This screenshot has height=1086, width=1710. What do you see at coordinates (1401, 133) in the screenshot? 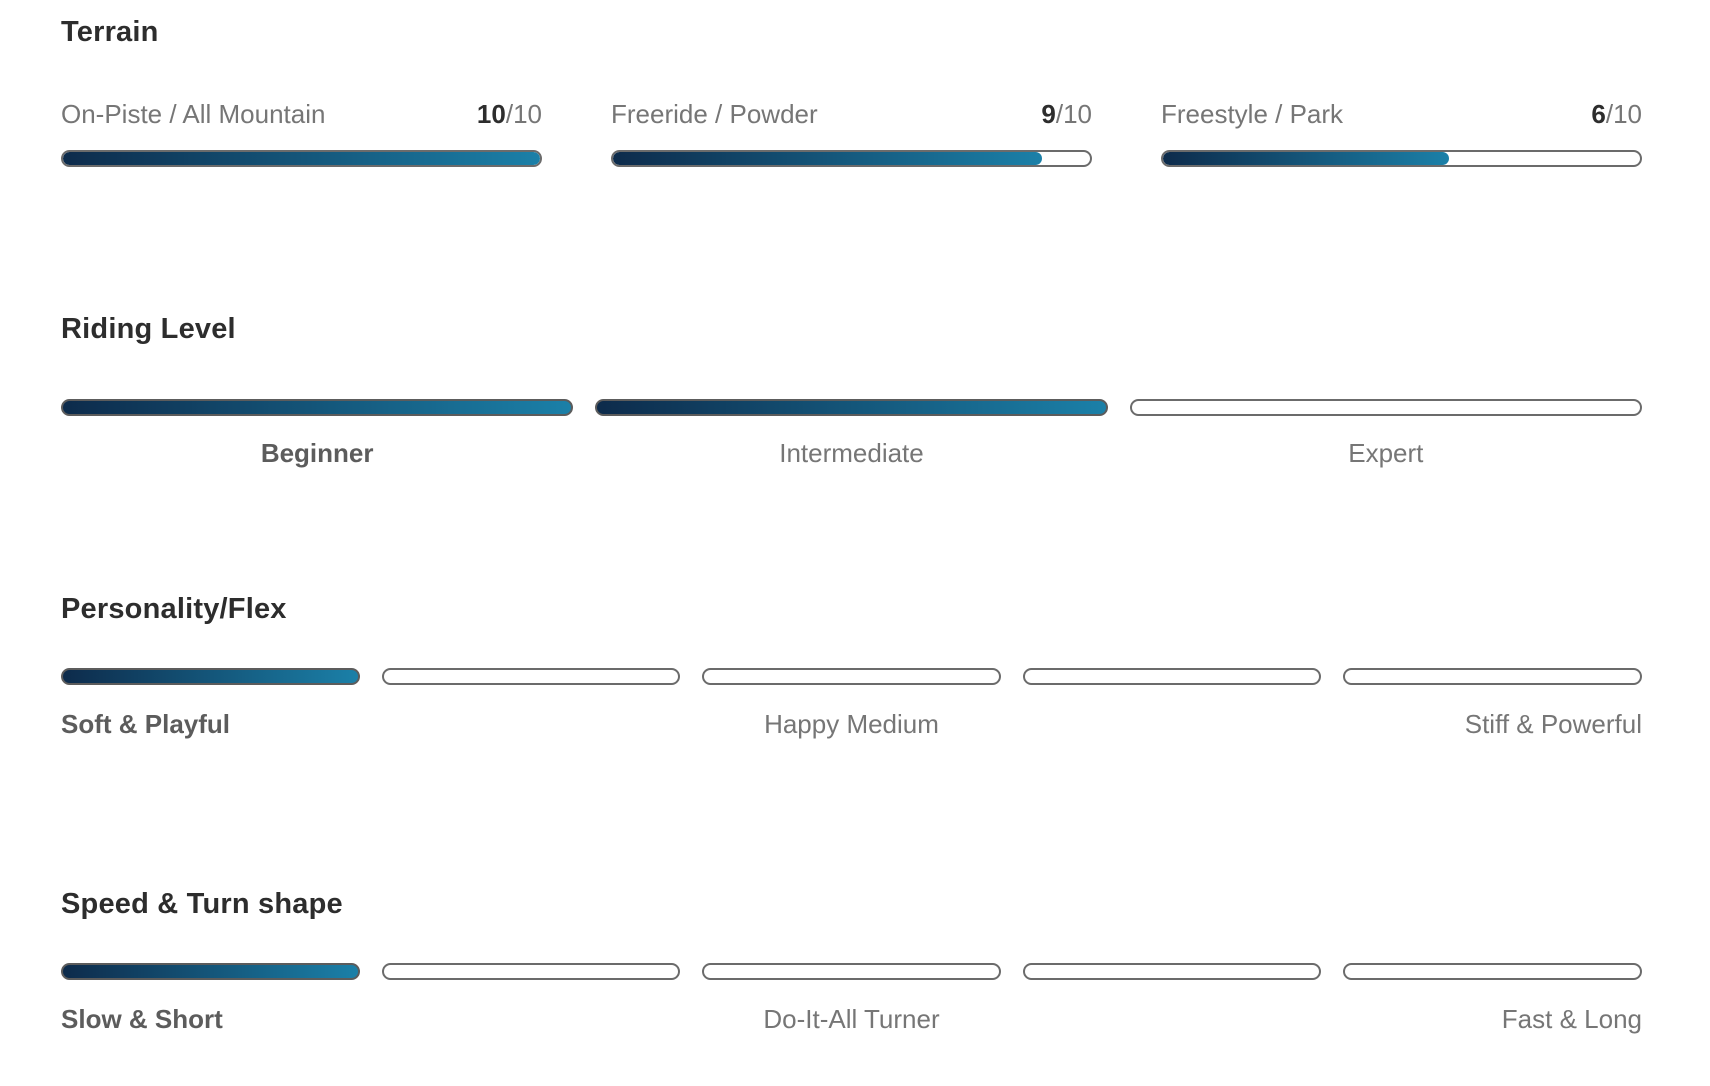
I see `terrain-metric-freestyle: Freestyle / Park 6/10` at bounding box center [1401, 133].